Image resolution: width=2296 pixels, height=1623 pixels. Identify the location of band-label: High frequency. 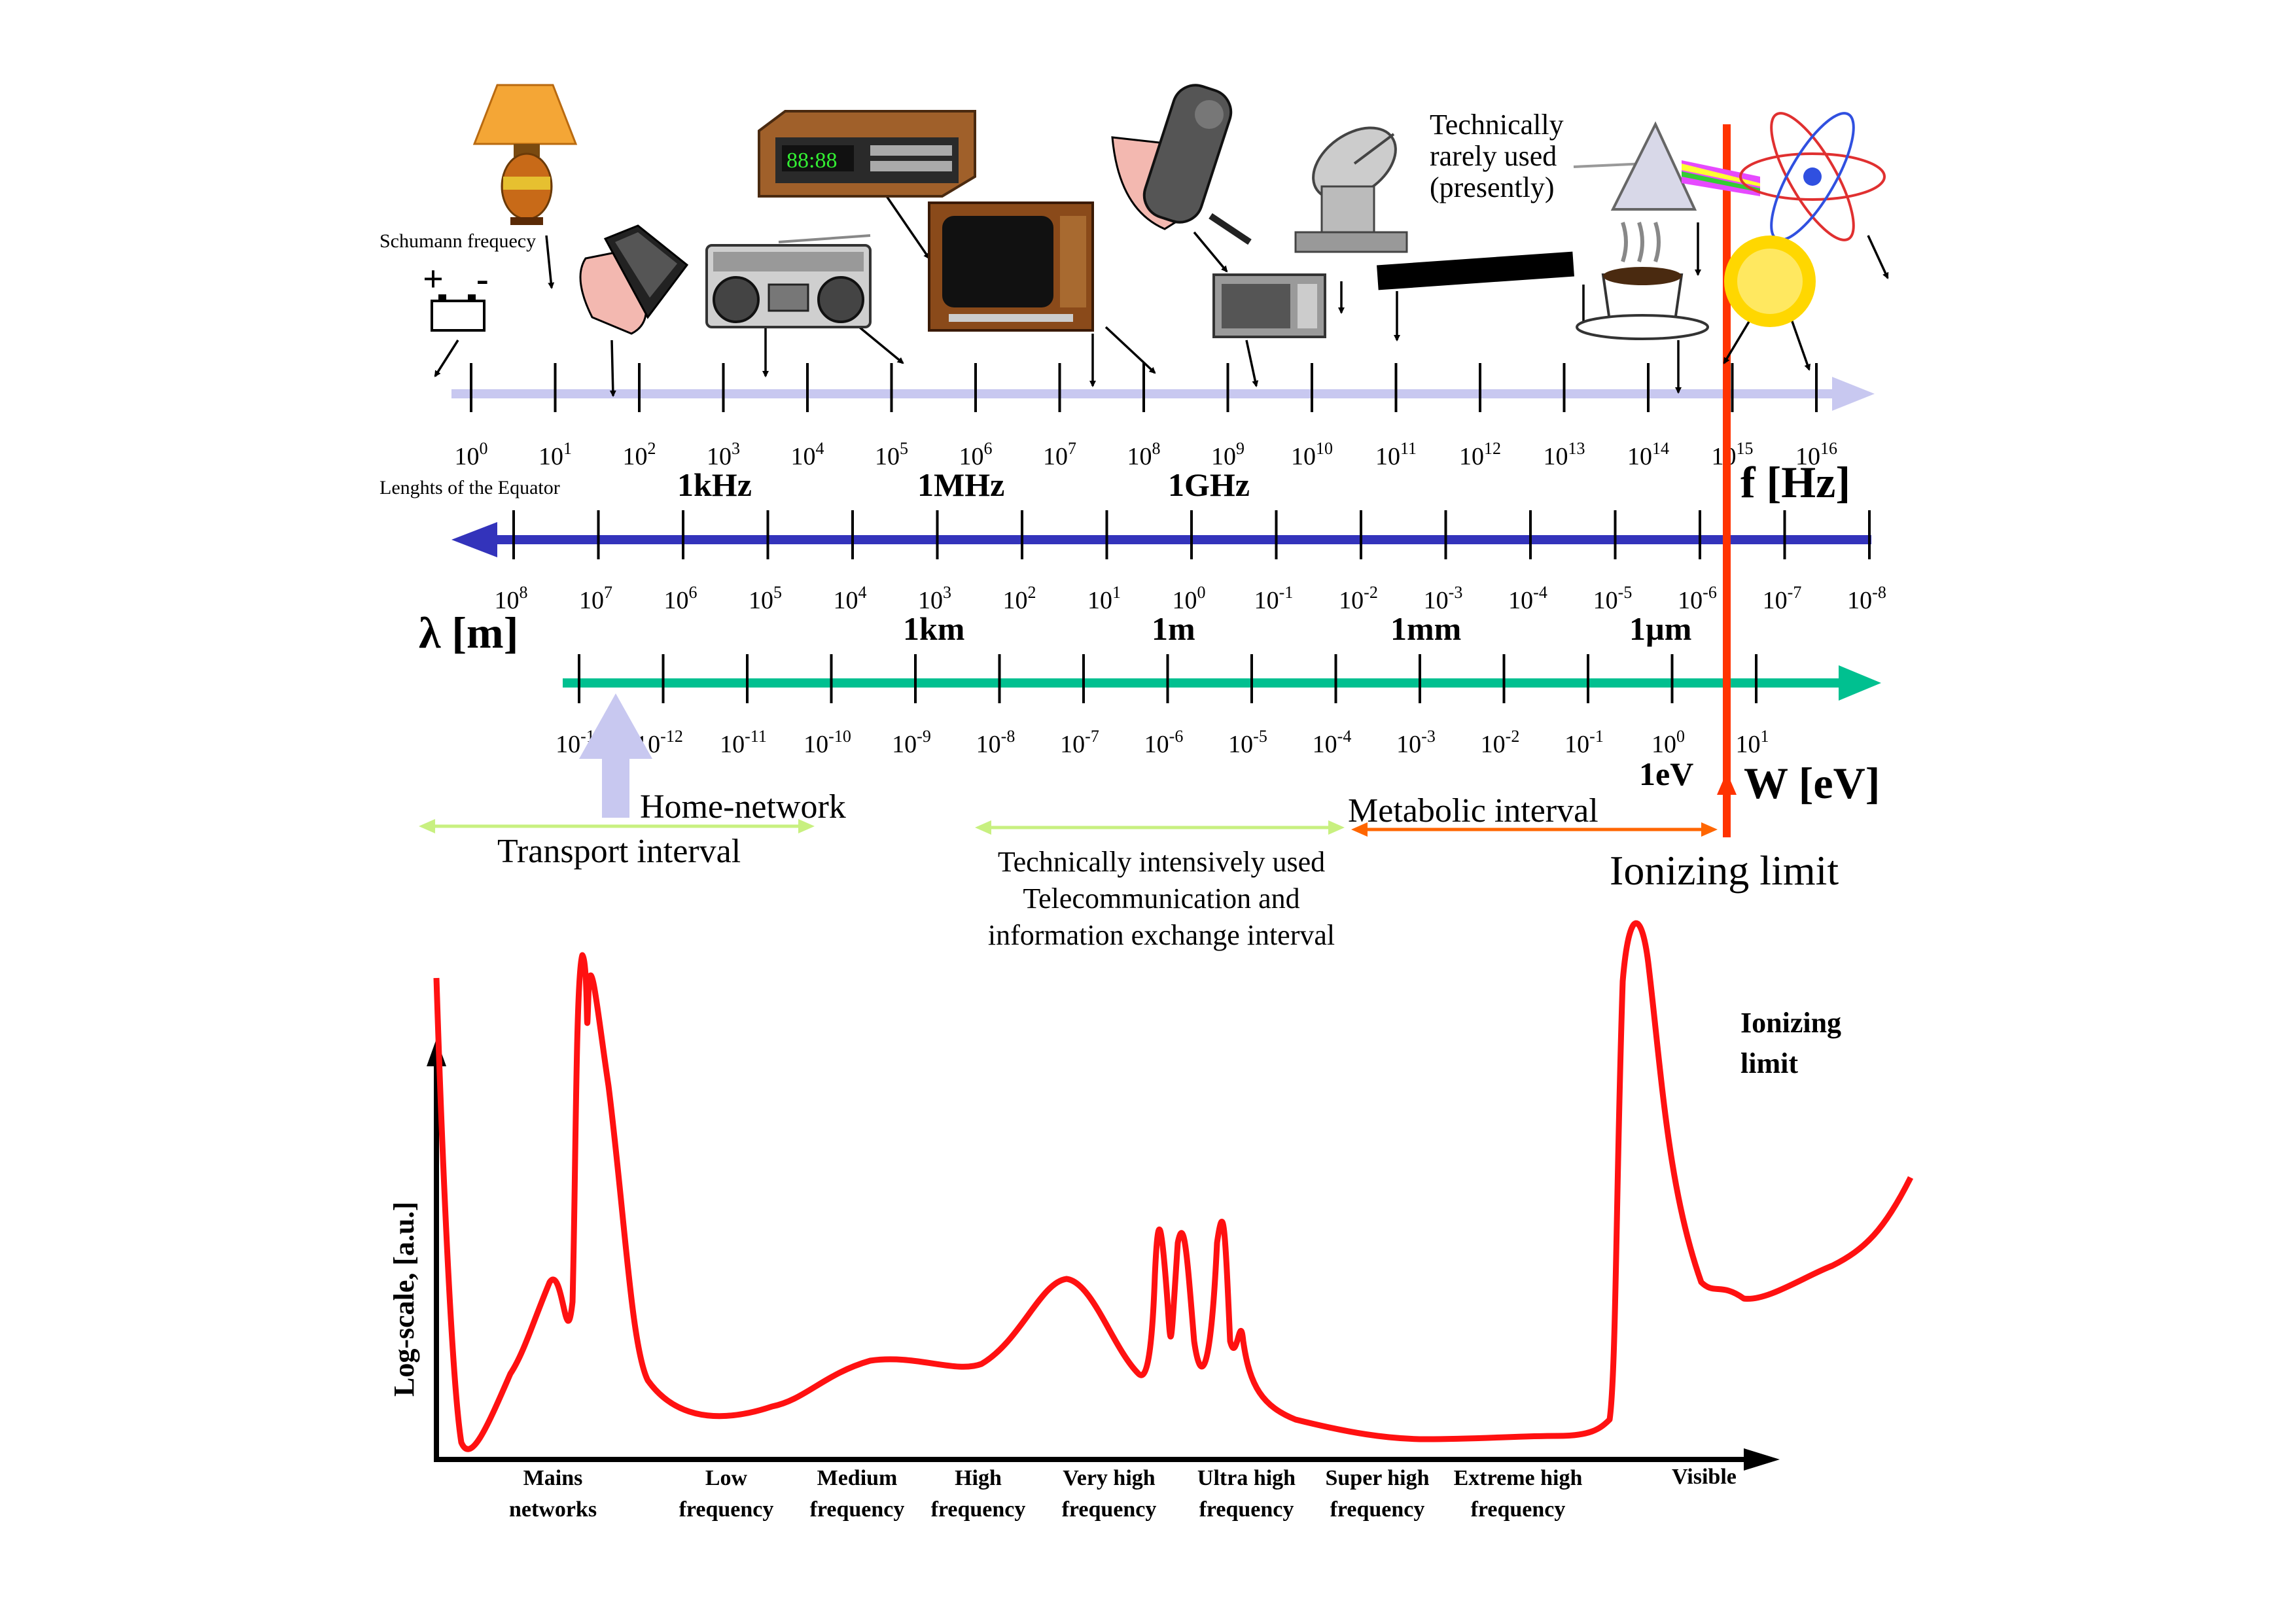
(978, 1494).